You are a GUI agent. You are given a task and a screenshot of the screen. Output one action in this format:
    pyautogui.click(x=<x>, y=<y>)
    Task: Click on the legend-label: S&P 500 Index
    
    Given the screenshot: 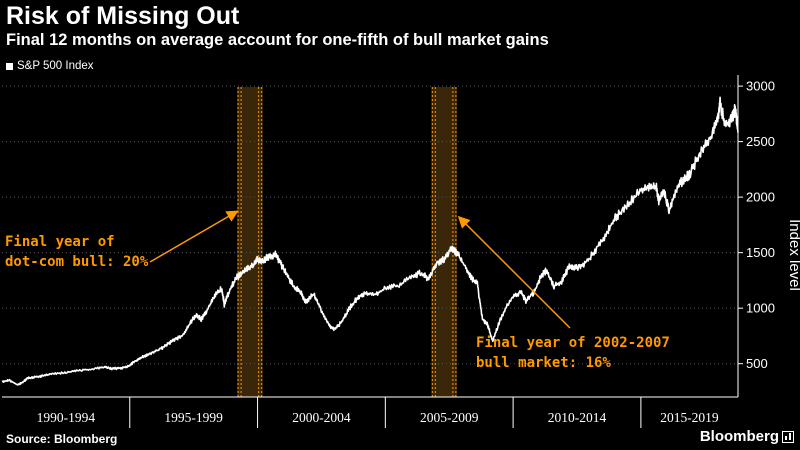 What is the action you would take?
    pyautogui.click(x=55, y=66)
    